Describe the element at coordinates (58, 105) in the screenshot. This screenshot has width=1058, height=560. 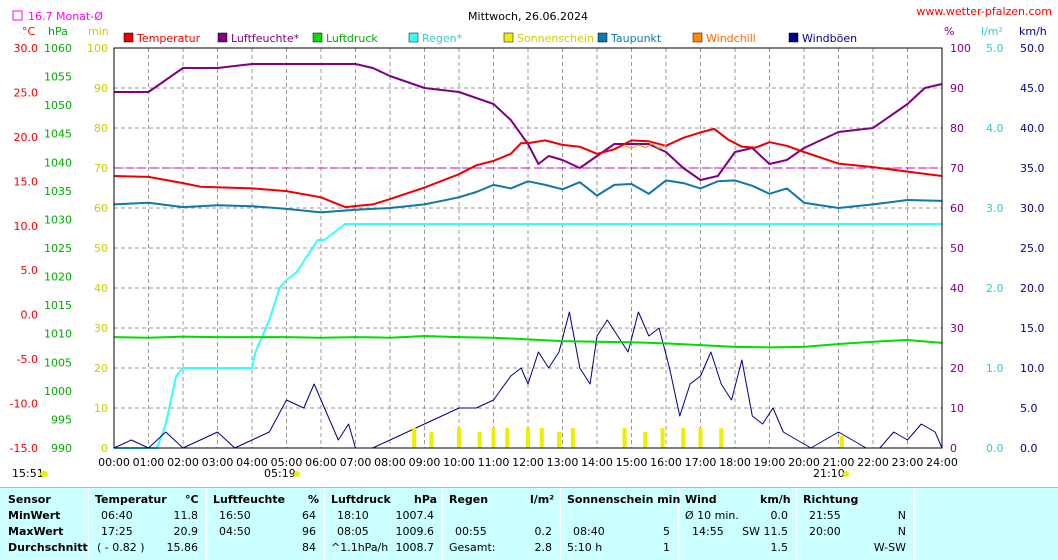
I see `hpa-tick: 1050` at that location.